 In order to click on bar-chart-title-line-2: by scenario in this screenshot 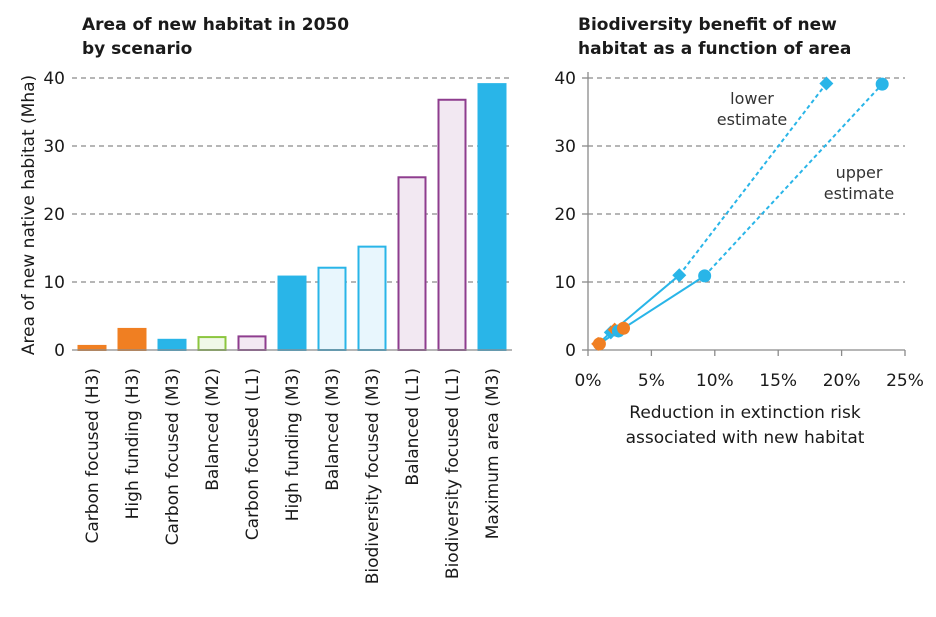, I will do `click(137, 49)`.